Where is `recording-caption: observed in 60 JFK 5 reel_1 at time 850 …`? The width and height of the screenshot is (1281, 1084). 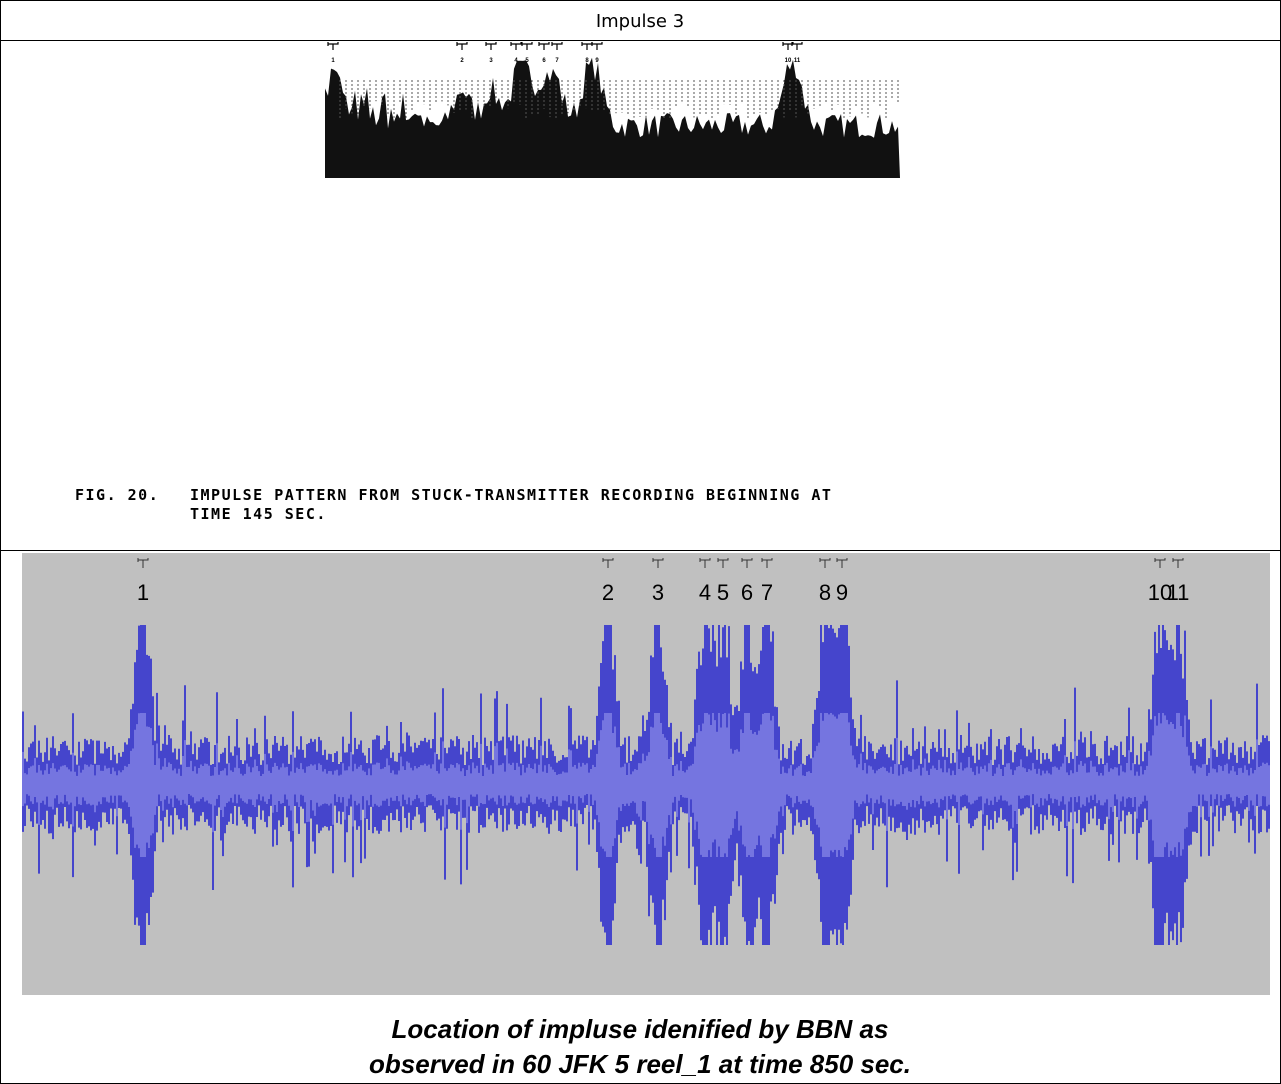 recording-caption: observed in 60 JFK 5 reel_1 at time 850 … is located at coordinates (640, 1064).